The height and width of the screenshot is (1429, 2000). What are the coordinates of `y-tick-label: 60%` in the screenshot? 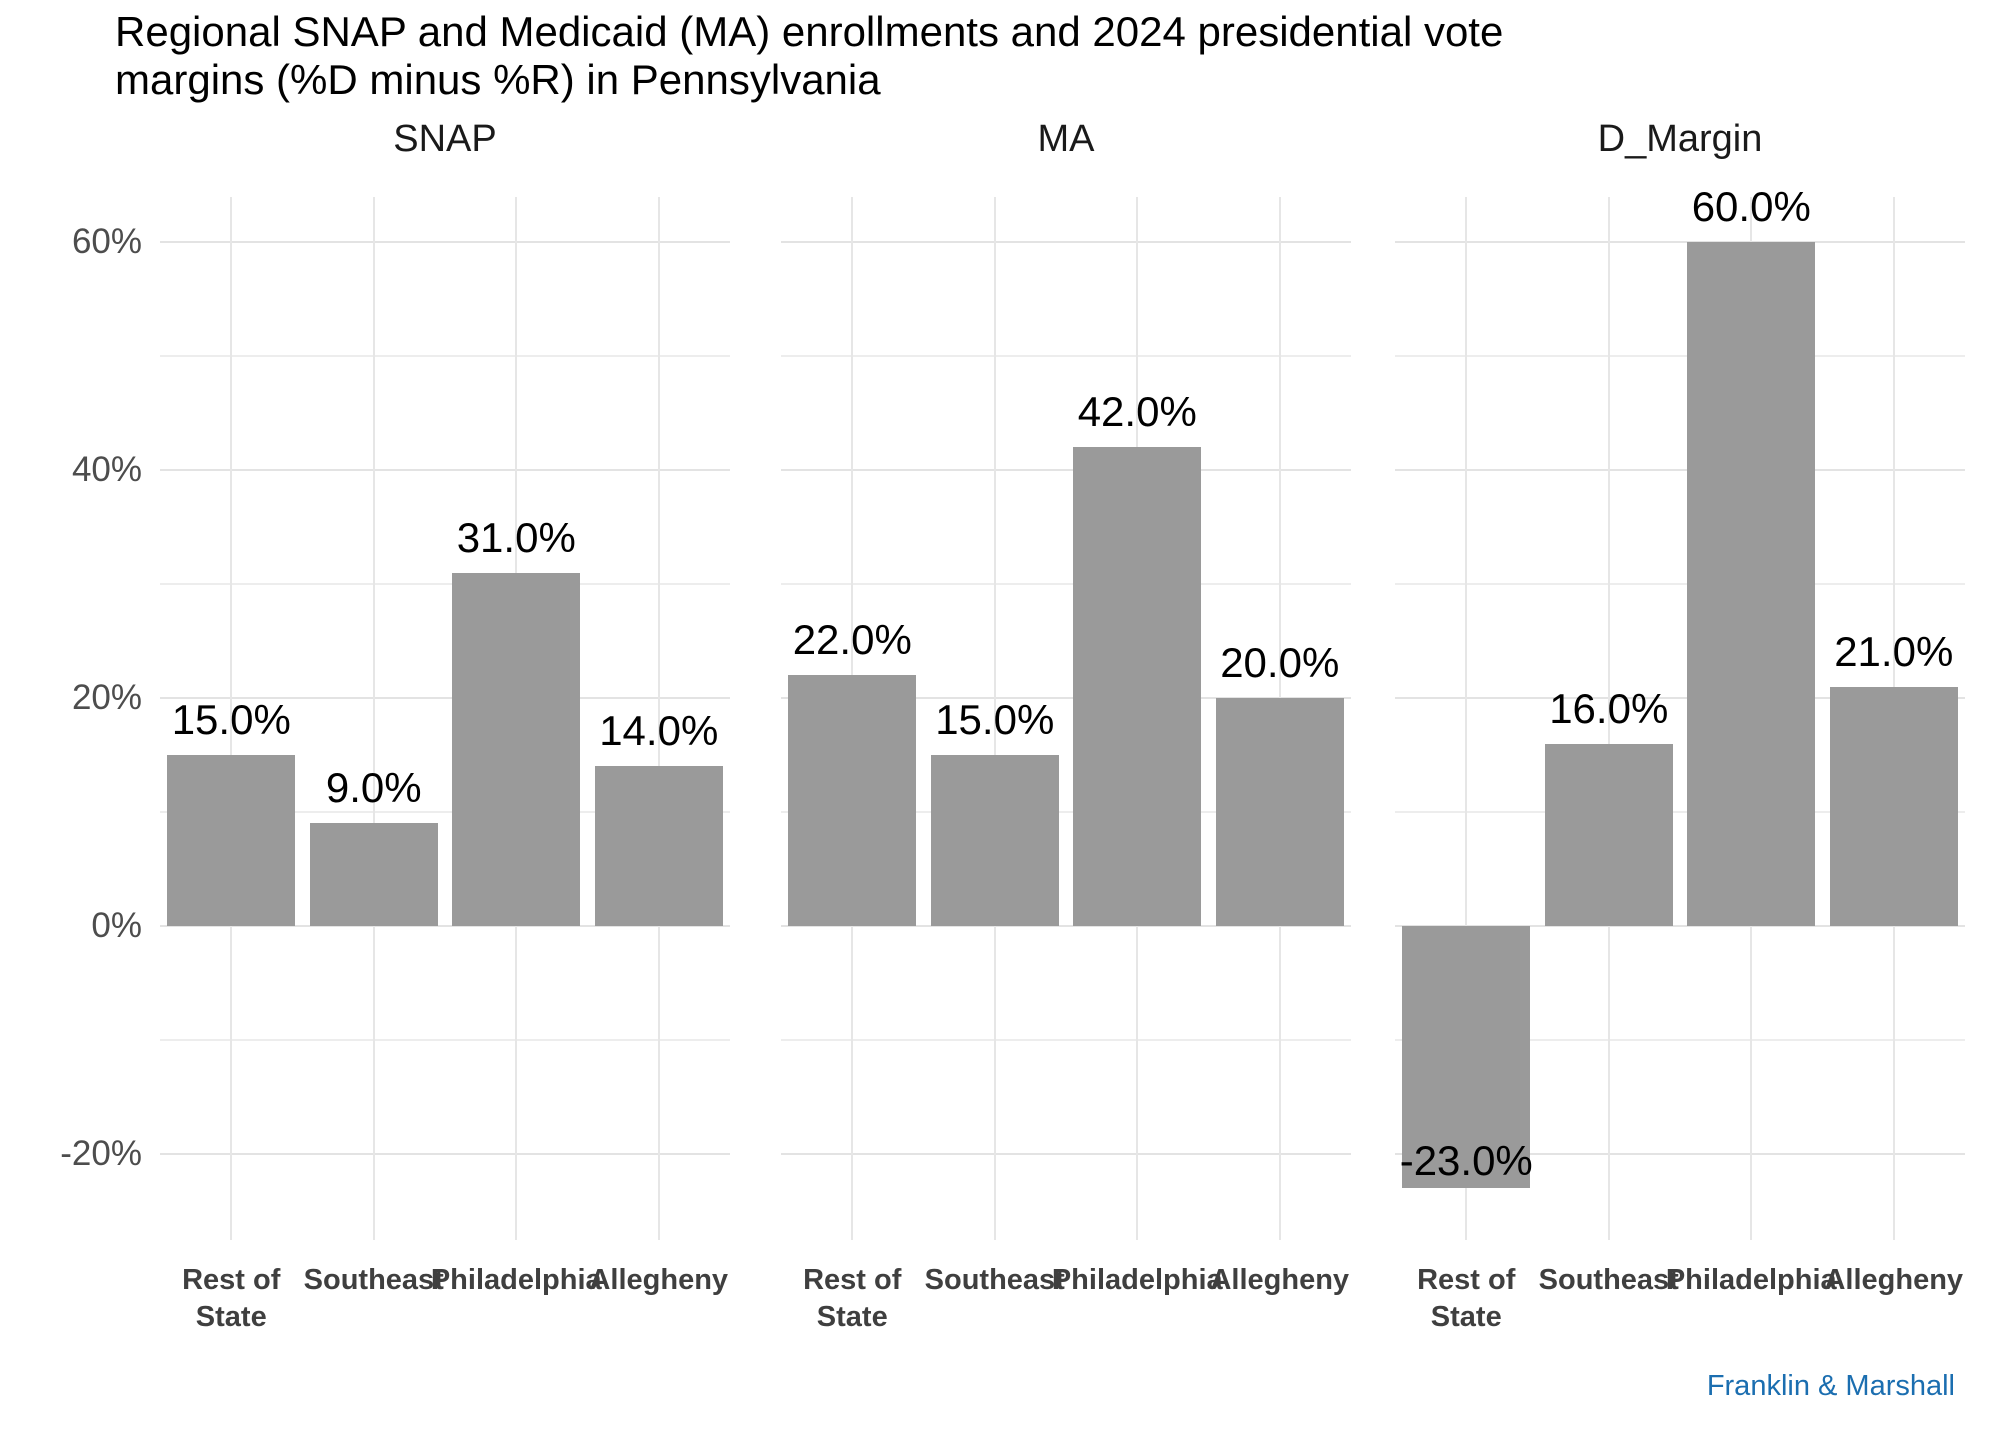 It's located at (106, 241).